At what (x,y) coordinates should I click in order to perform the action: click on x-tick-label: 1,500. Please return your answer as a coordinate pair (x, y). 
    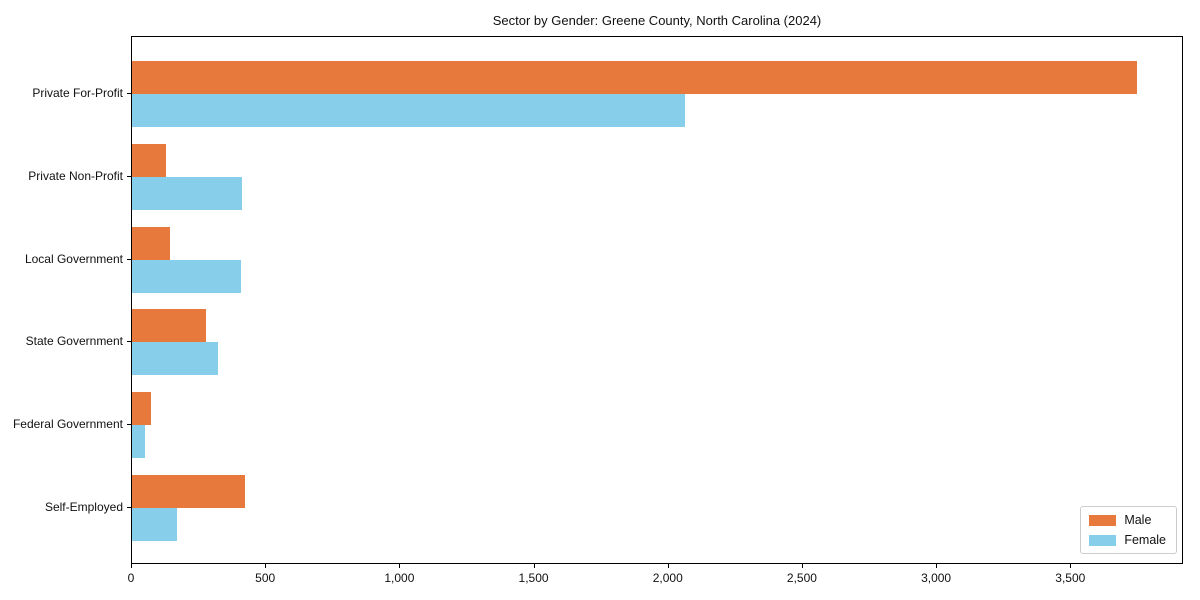
    Looking at the image, I should click on (533, 578).